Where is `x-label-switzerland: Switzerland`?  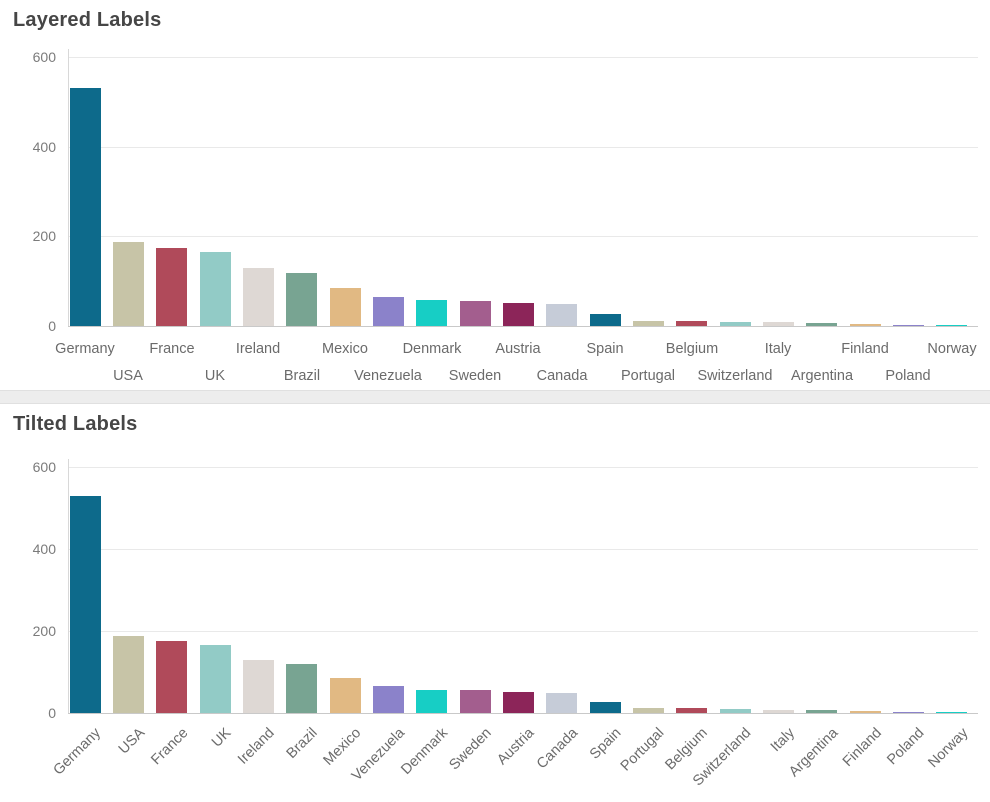
x-label-switzerland: Switzerland is located at coordinates (735, 376).